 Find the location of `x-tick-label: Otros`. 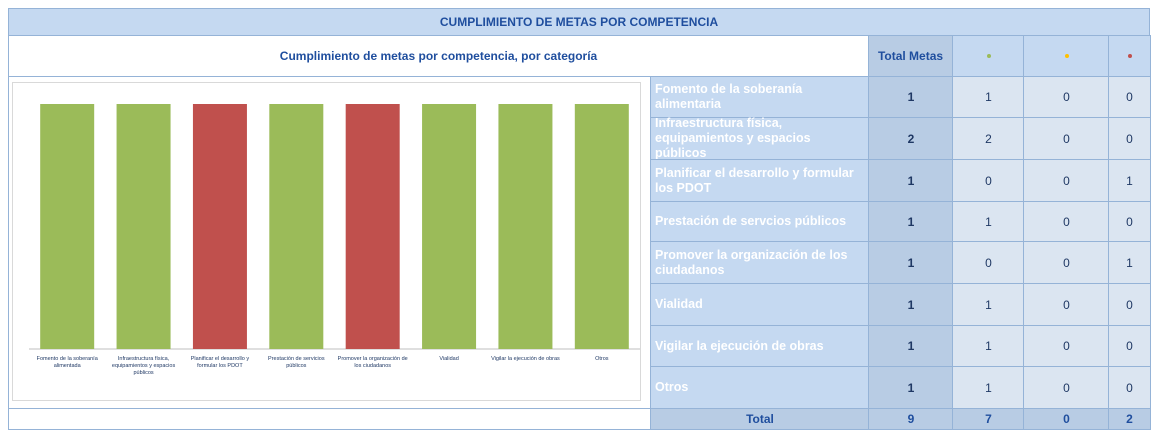

x-tick-label: Otros is located at coordinates (602, 359).